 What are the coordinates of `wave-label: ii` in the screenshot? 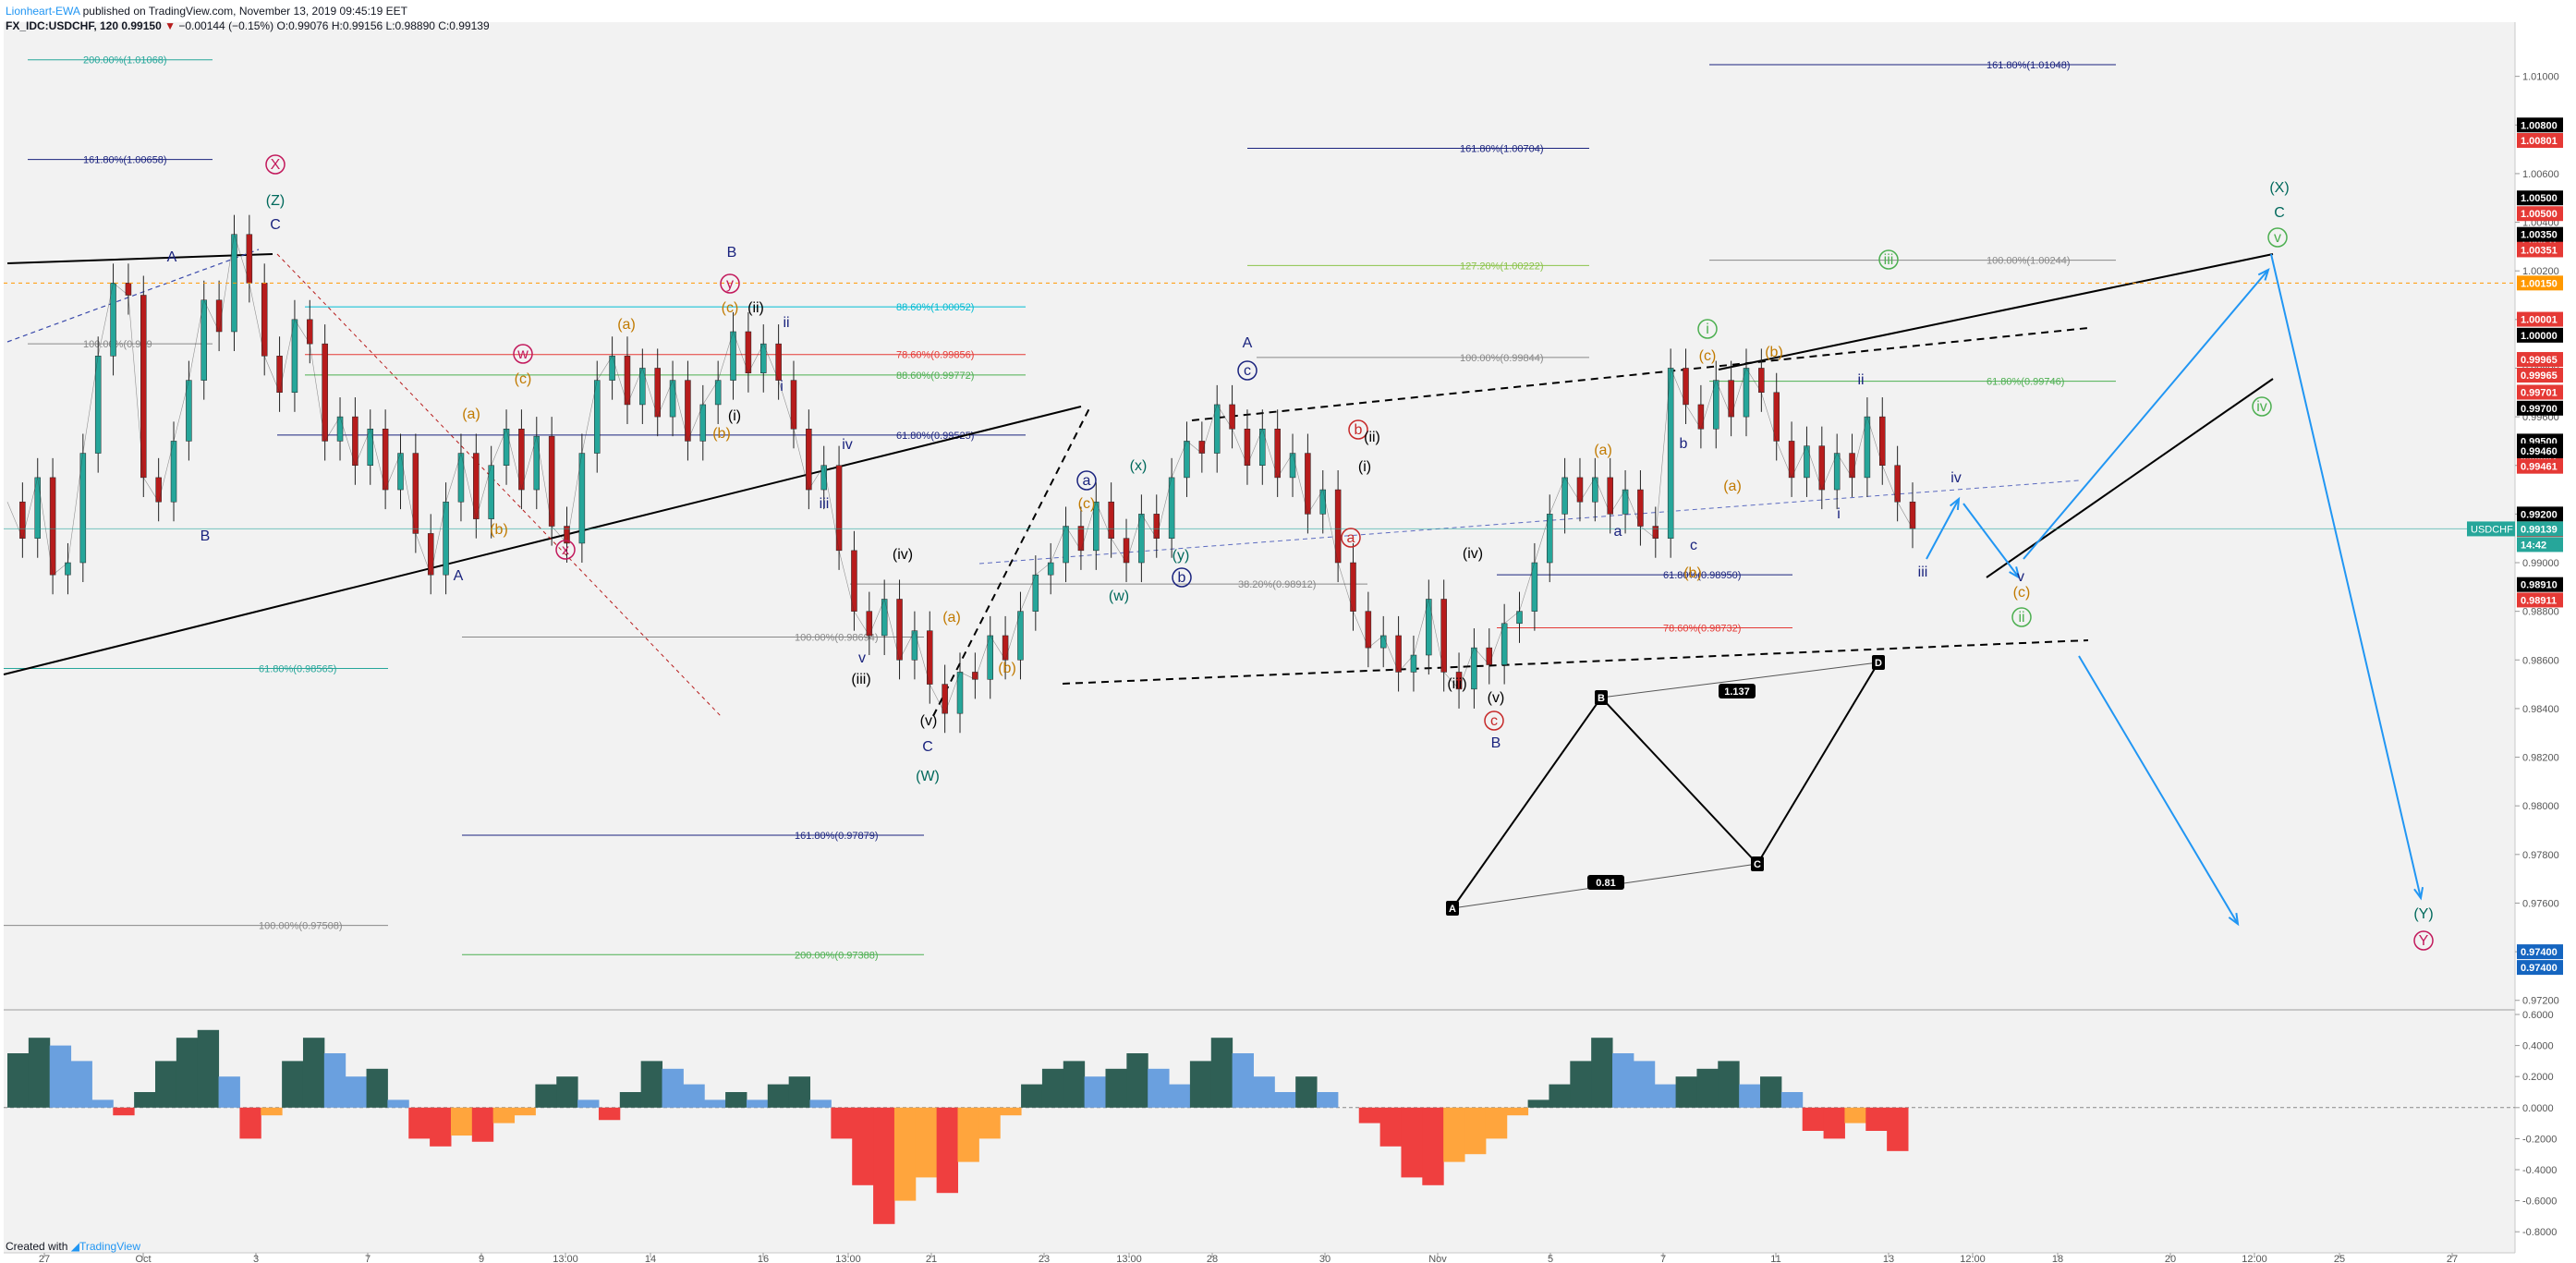 It's located at (786, 323).